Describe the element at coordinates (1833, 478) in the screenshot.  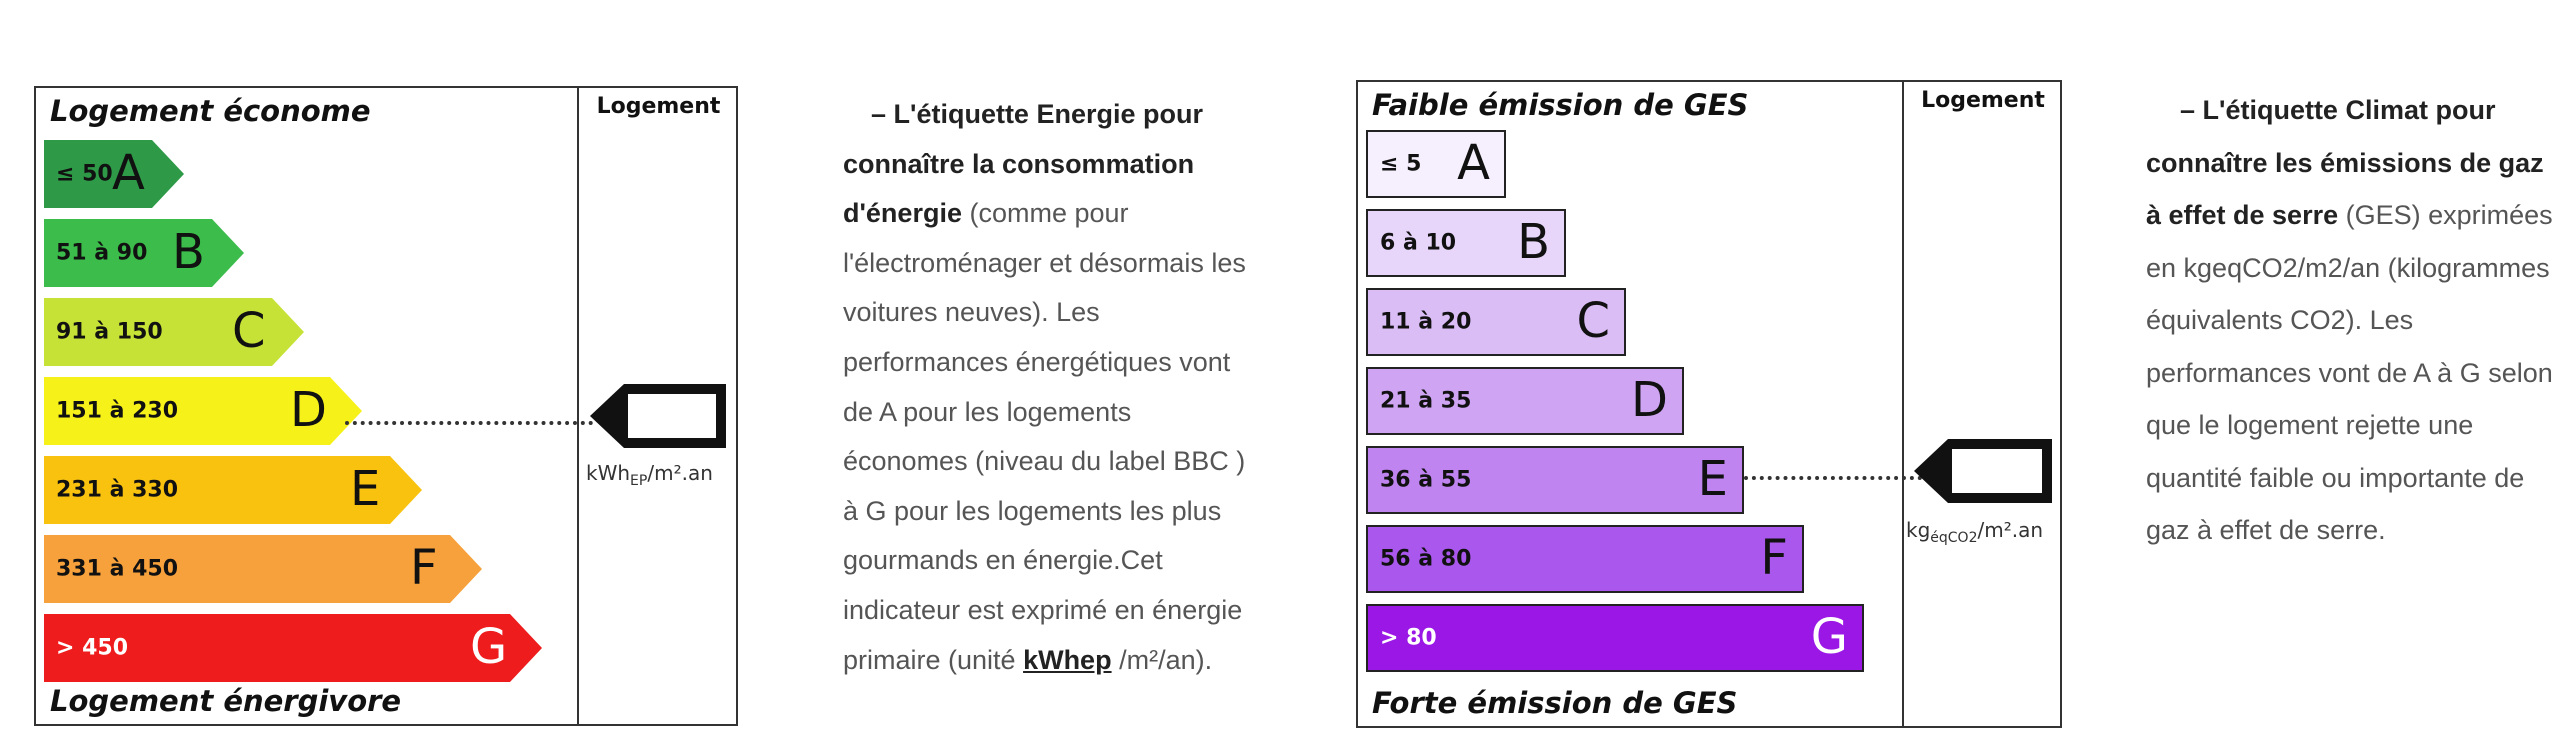
I see `climate-indicator-line` at that location.